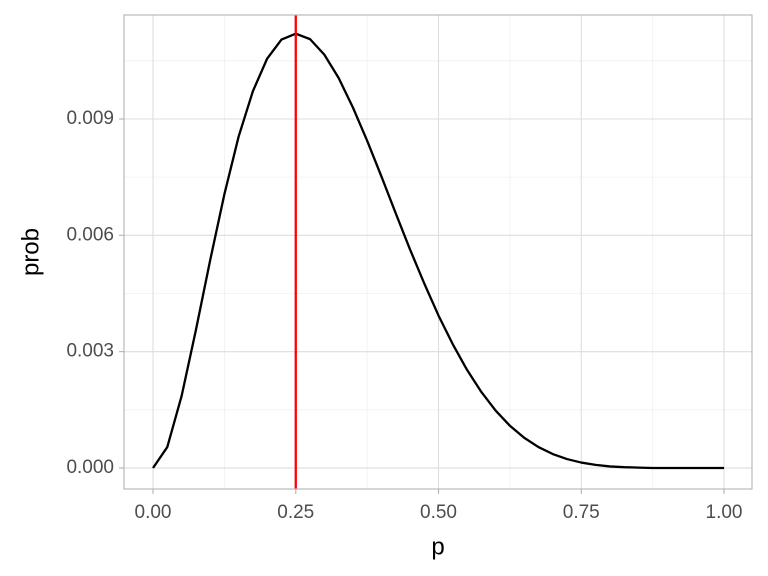 The width and height of the screenshot is (768, 576). I want to click on y-tick-label: 0.009, so click(90, 118).